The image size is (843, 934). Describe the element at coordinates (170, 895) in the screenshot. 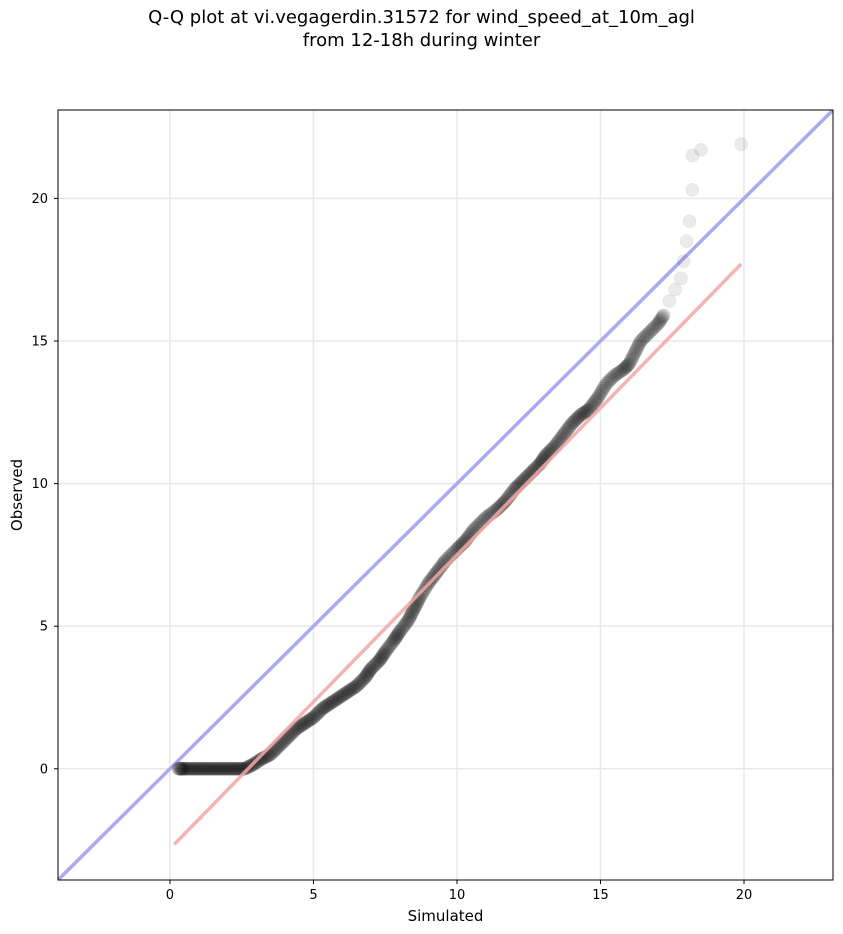

I see `x-tick-label: 0` at that location.